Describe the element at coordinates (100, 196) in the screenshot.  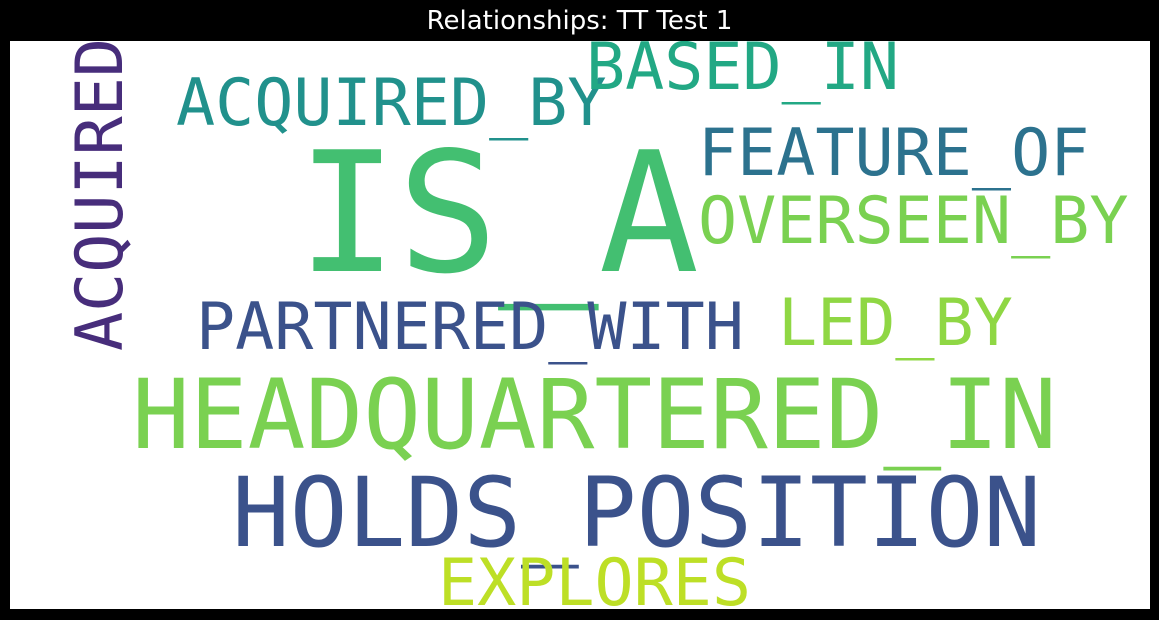
I see `word-acquired: ACQUIRED` at that location.